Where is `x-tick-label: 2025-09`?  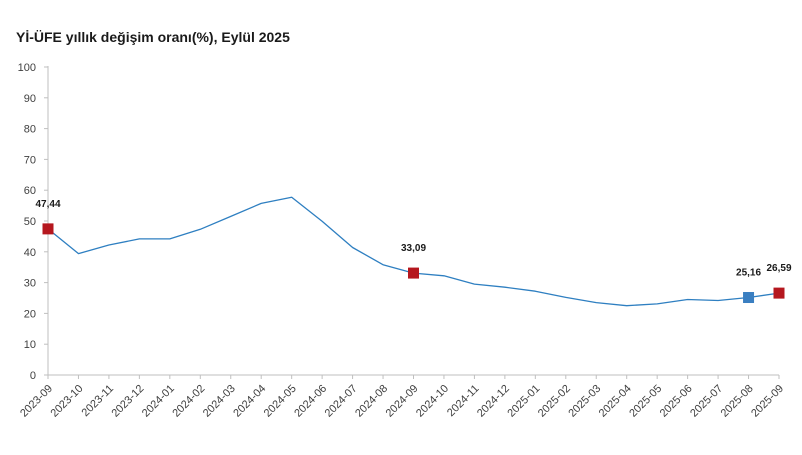 x-tick-label: 2025-09 is located at coordinates (767, 401).